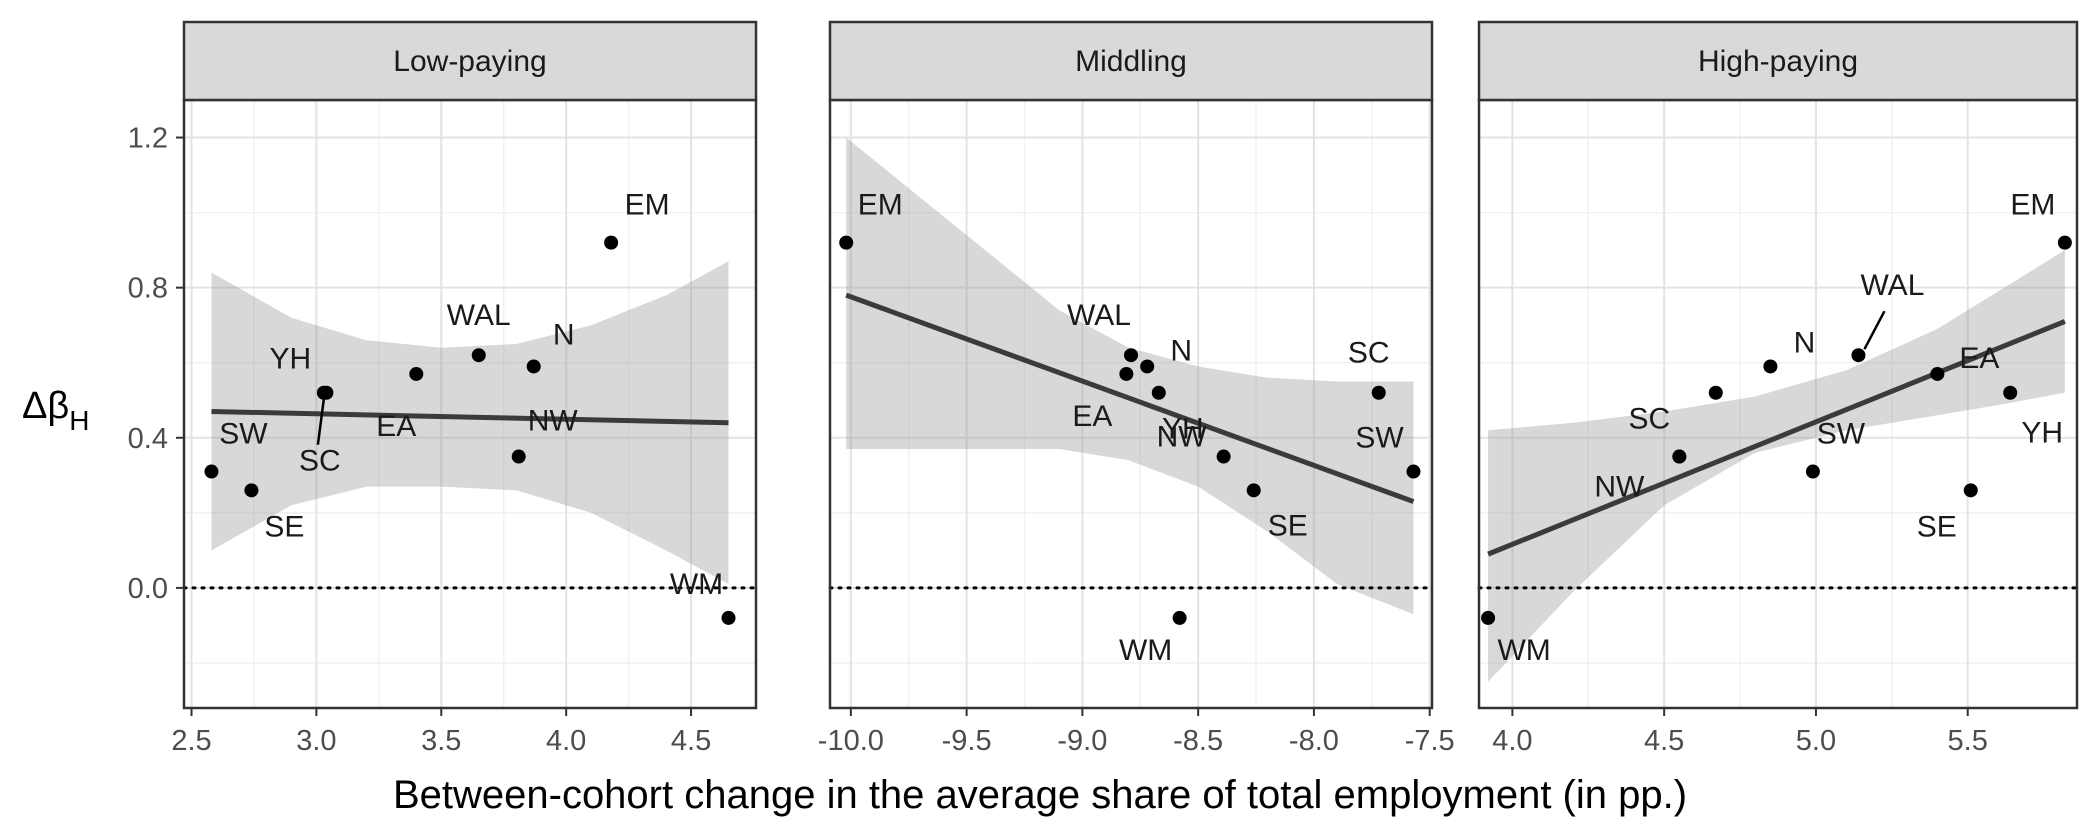 Image resolution: width=2100 pixels, height=840 pixels. I want to click on x-tick-label: -8.5, so click(1198, 741).